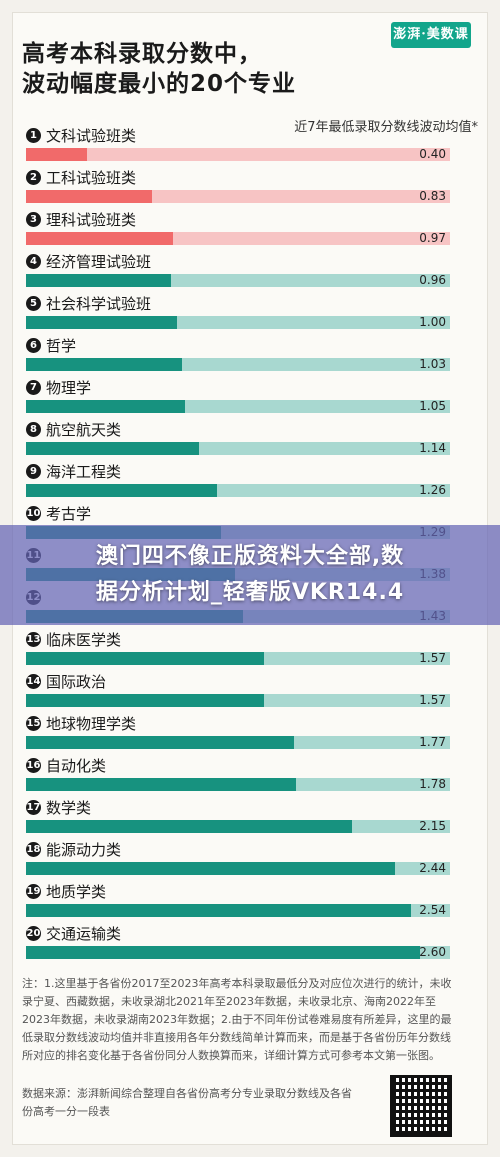  What do you see at coordinates (33, 429) in the screenshot?
I see `rank-badge: 8` at bounding box center [33, 429].